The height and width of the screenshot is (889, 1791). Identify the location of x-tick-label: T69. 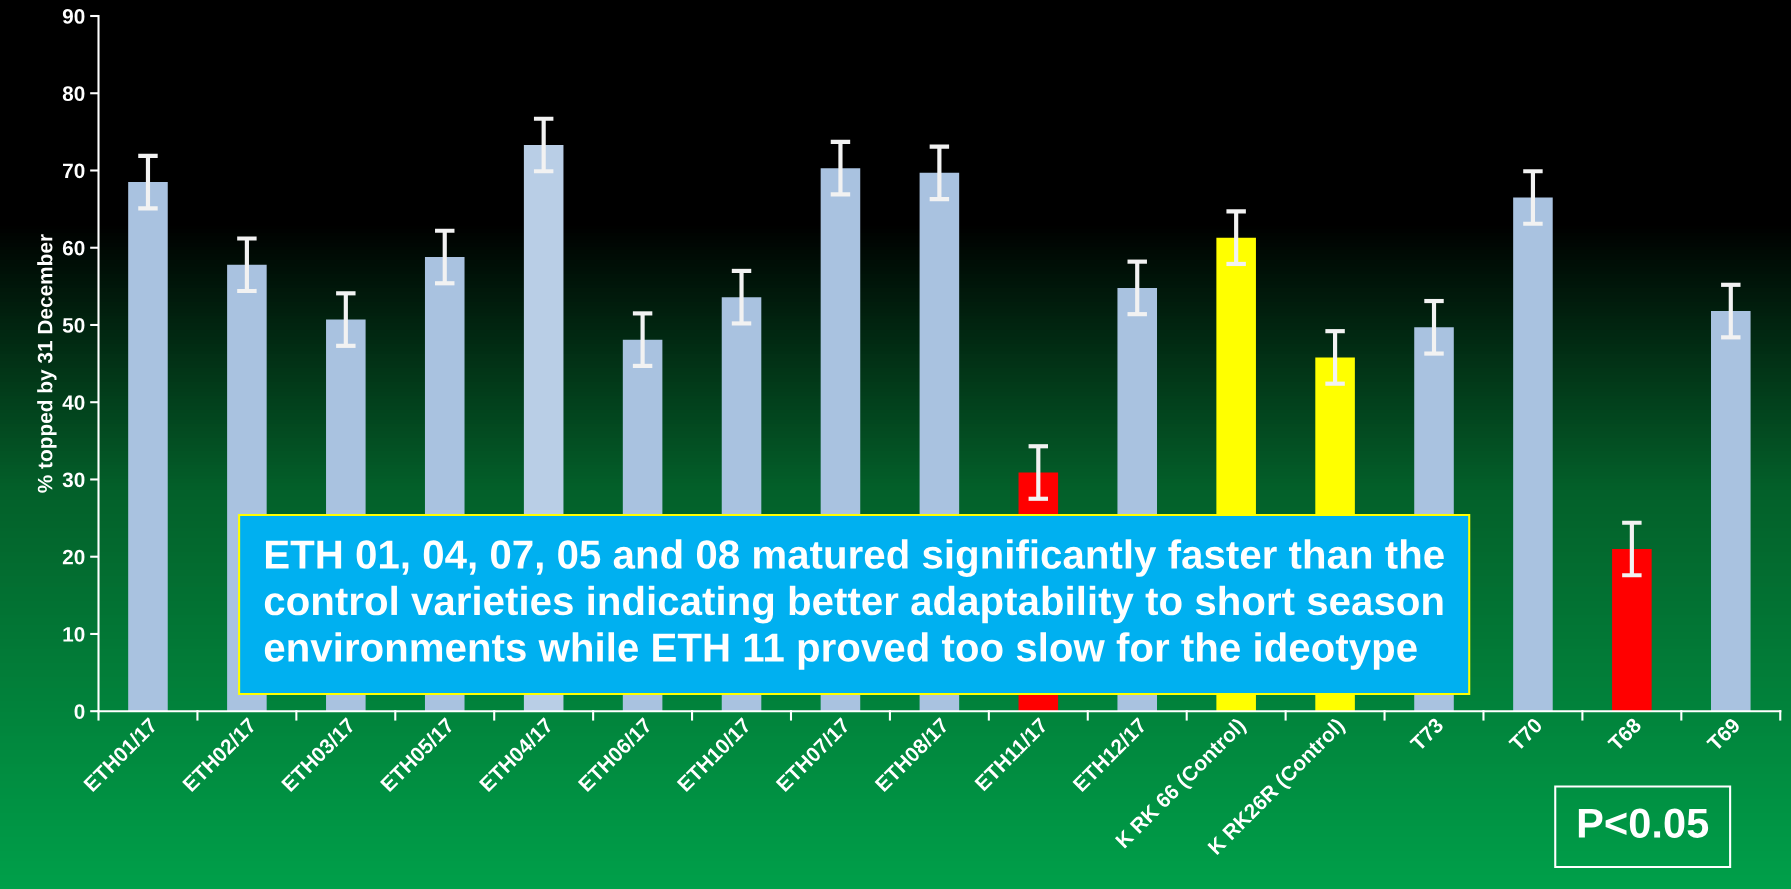
(1723, 734).